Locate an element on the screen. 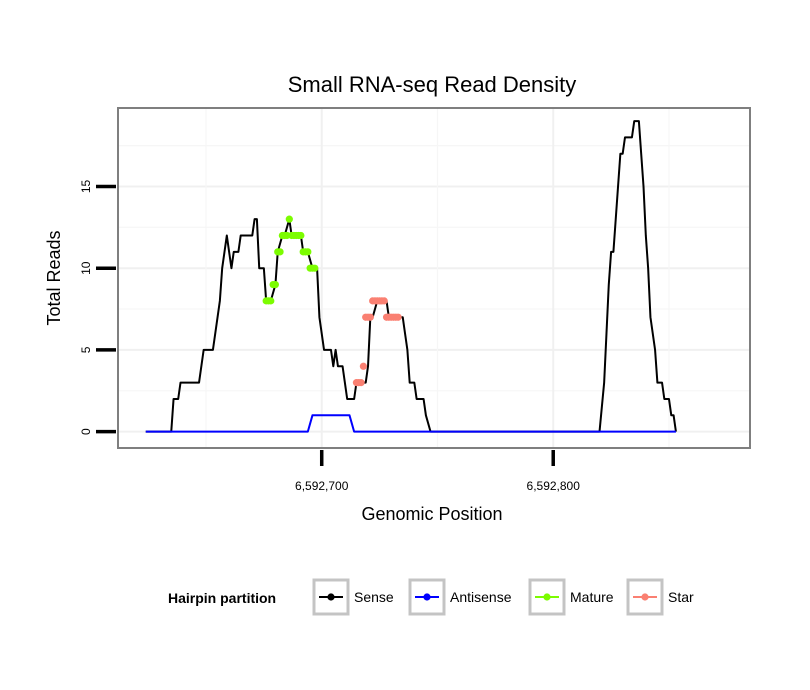  legend-label-star: Star is located at coordinates (681, 597).